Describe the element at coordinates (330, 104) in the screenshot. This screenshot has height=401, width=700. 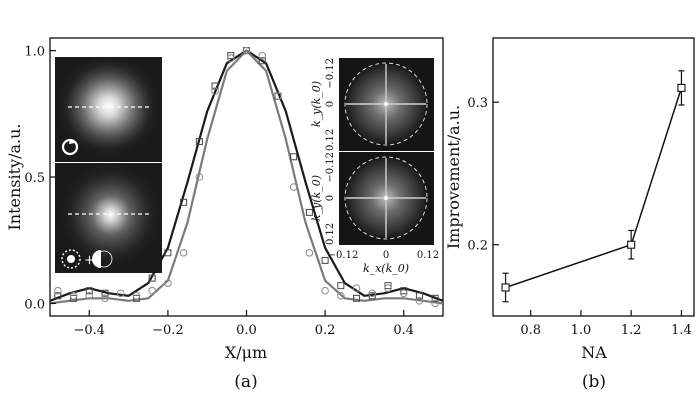
I see `fourier-top-ytick-1: 0` at that location.